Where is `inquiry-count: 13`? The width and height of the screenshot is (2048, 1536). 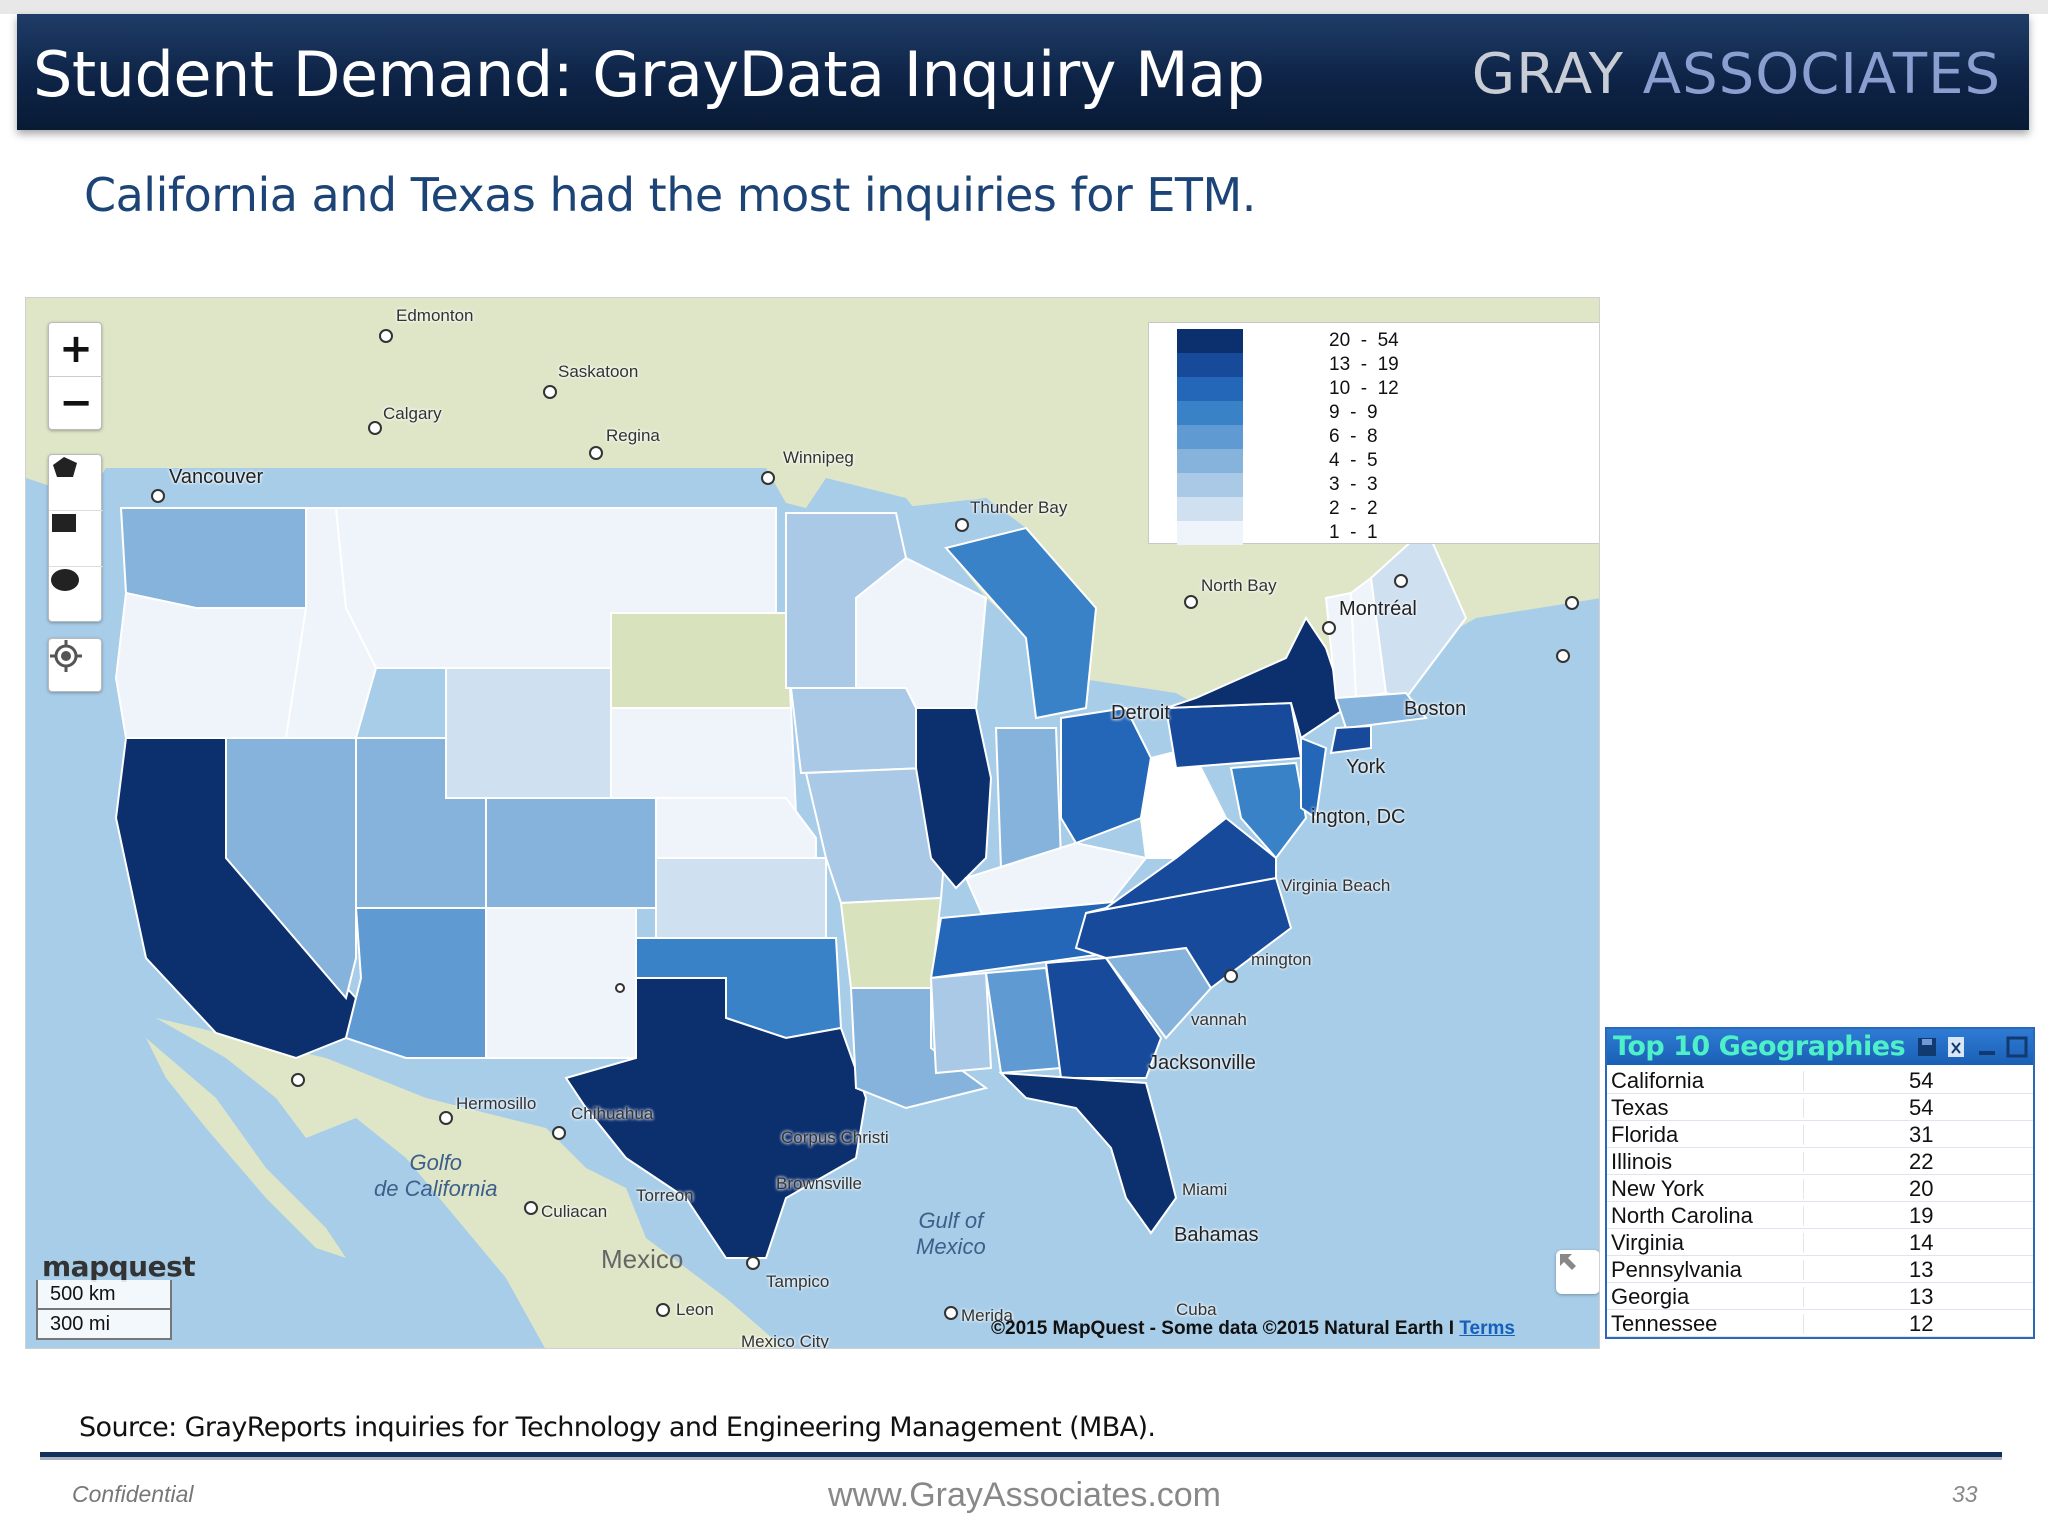 inquiry-count: 13 is located at coordinates (1921, 1296).